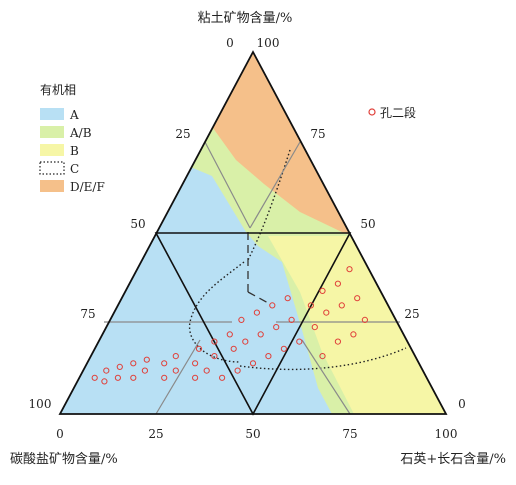 Image resolution: width=516 pixels, height=485 pixels. Describe the element at coordinates (317, 134) in the screenshot. I see `tick-right-75: 75` at that location.